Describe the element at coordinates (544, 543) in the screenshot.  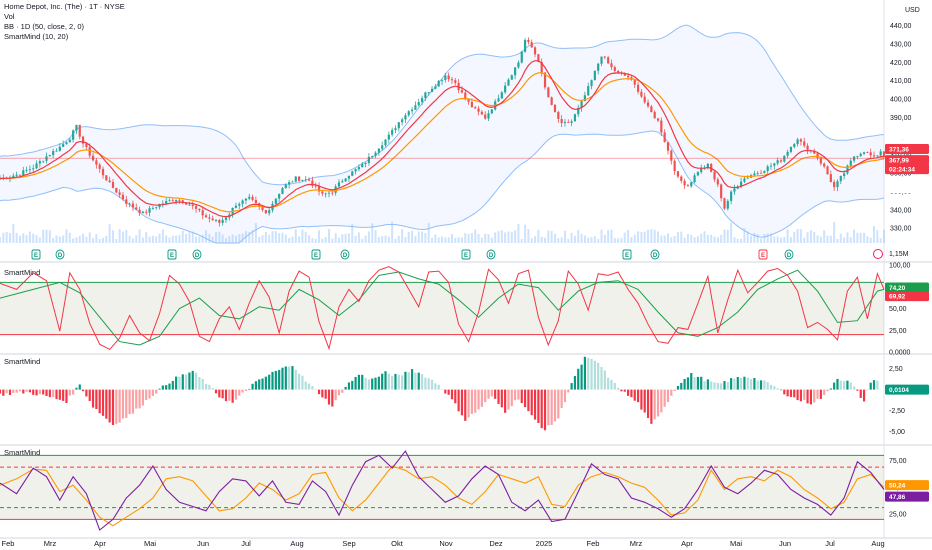
I see `x-tick-label: 2025` at that location.